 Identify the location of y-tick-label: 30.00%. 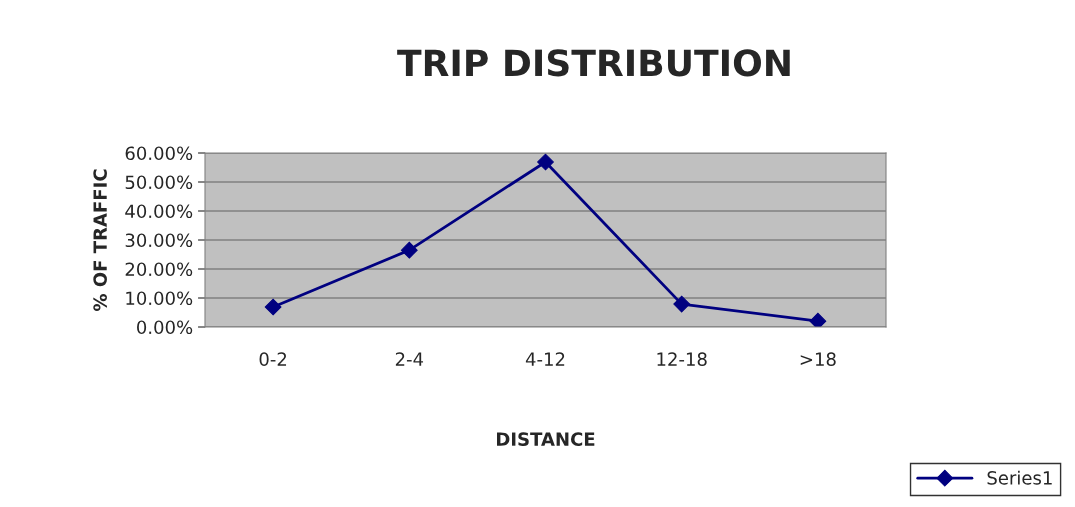
(159, 240).